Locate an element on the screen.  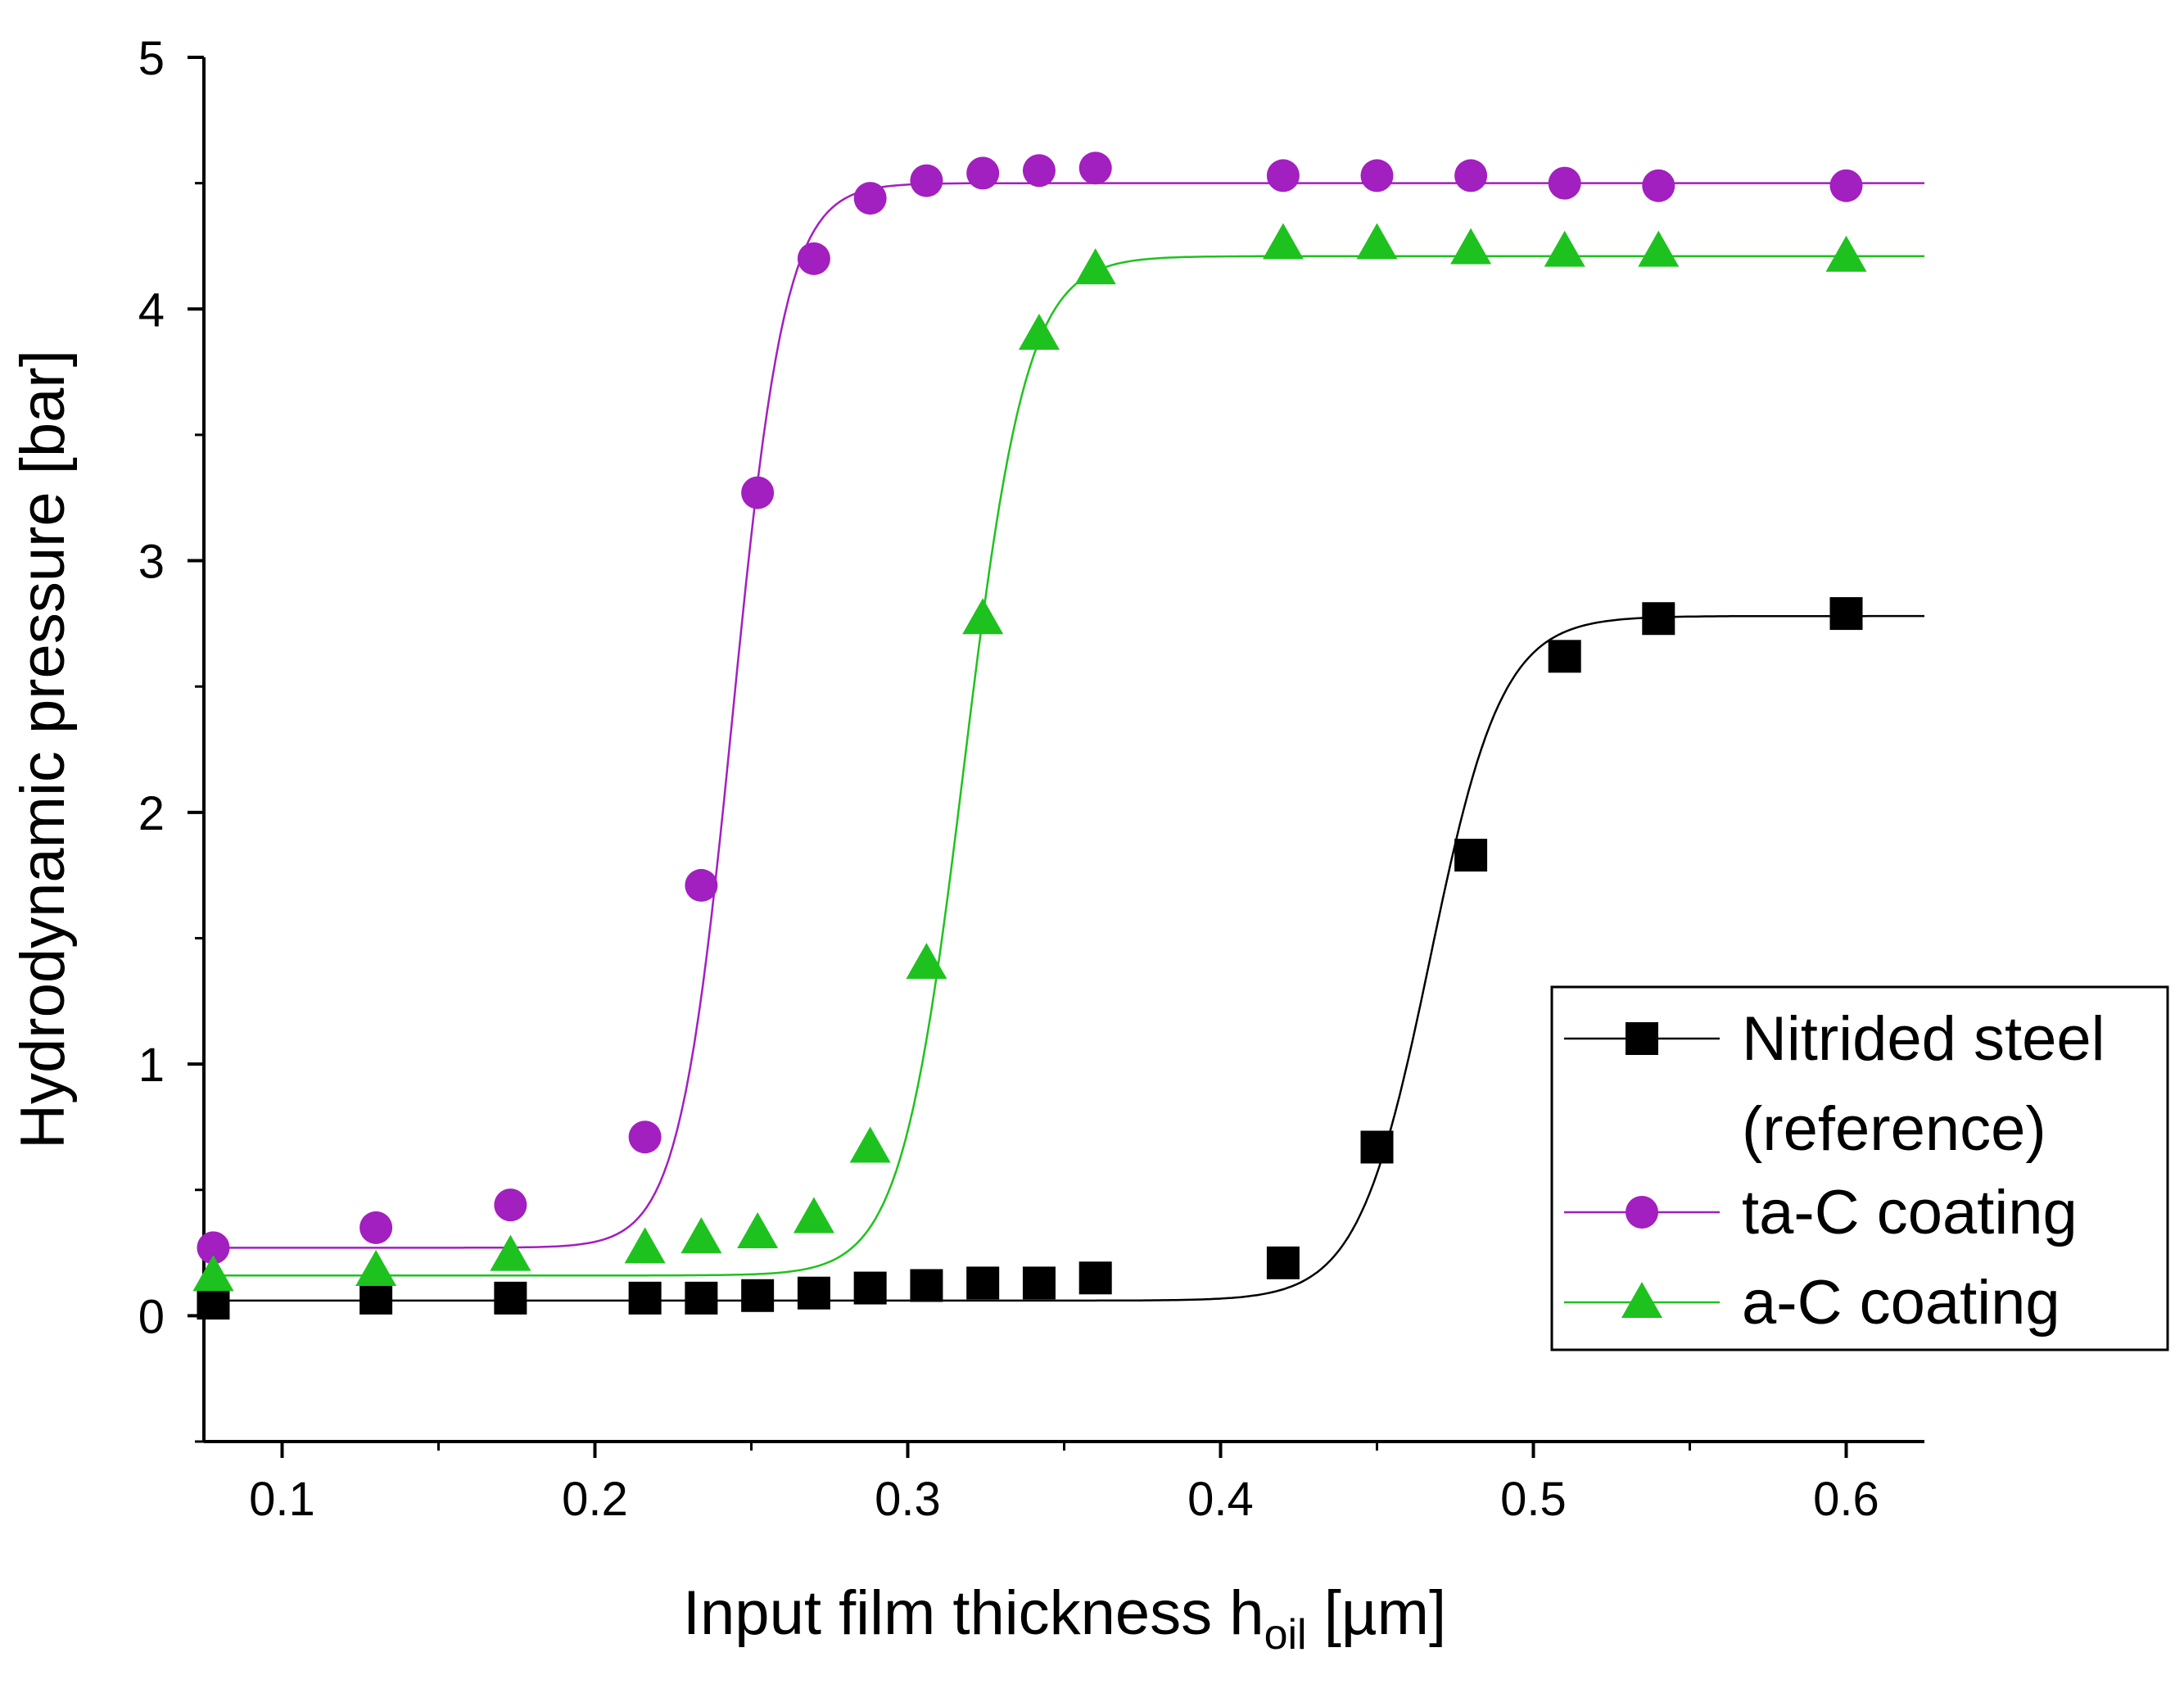
y-axis-title: Hydrodynamic pressure [bar] is located at coordinates (43, 749).